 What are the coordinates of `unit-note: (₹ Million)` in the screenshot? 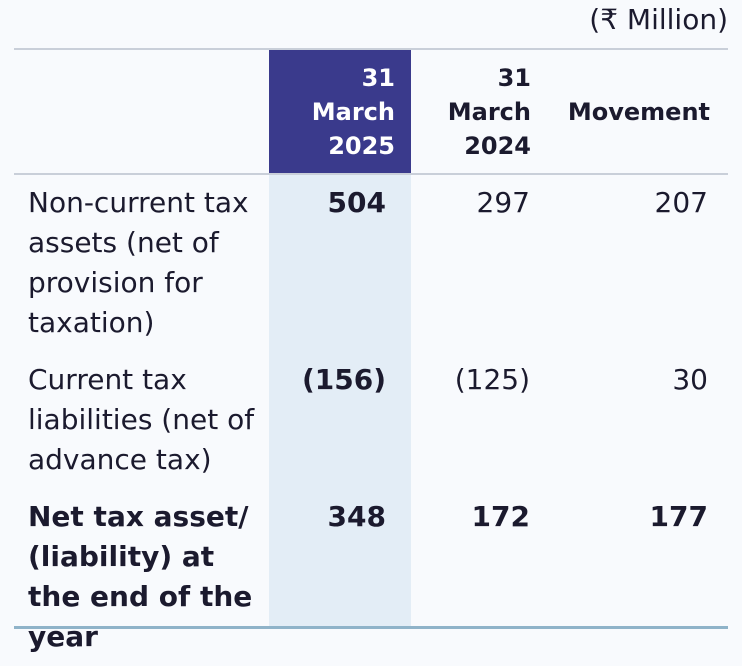 It's located at (658, 19).